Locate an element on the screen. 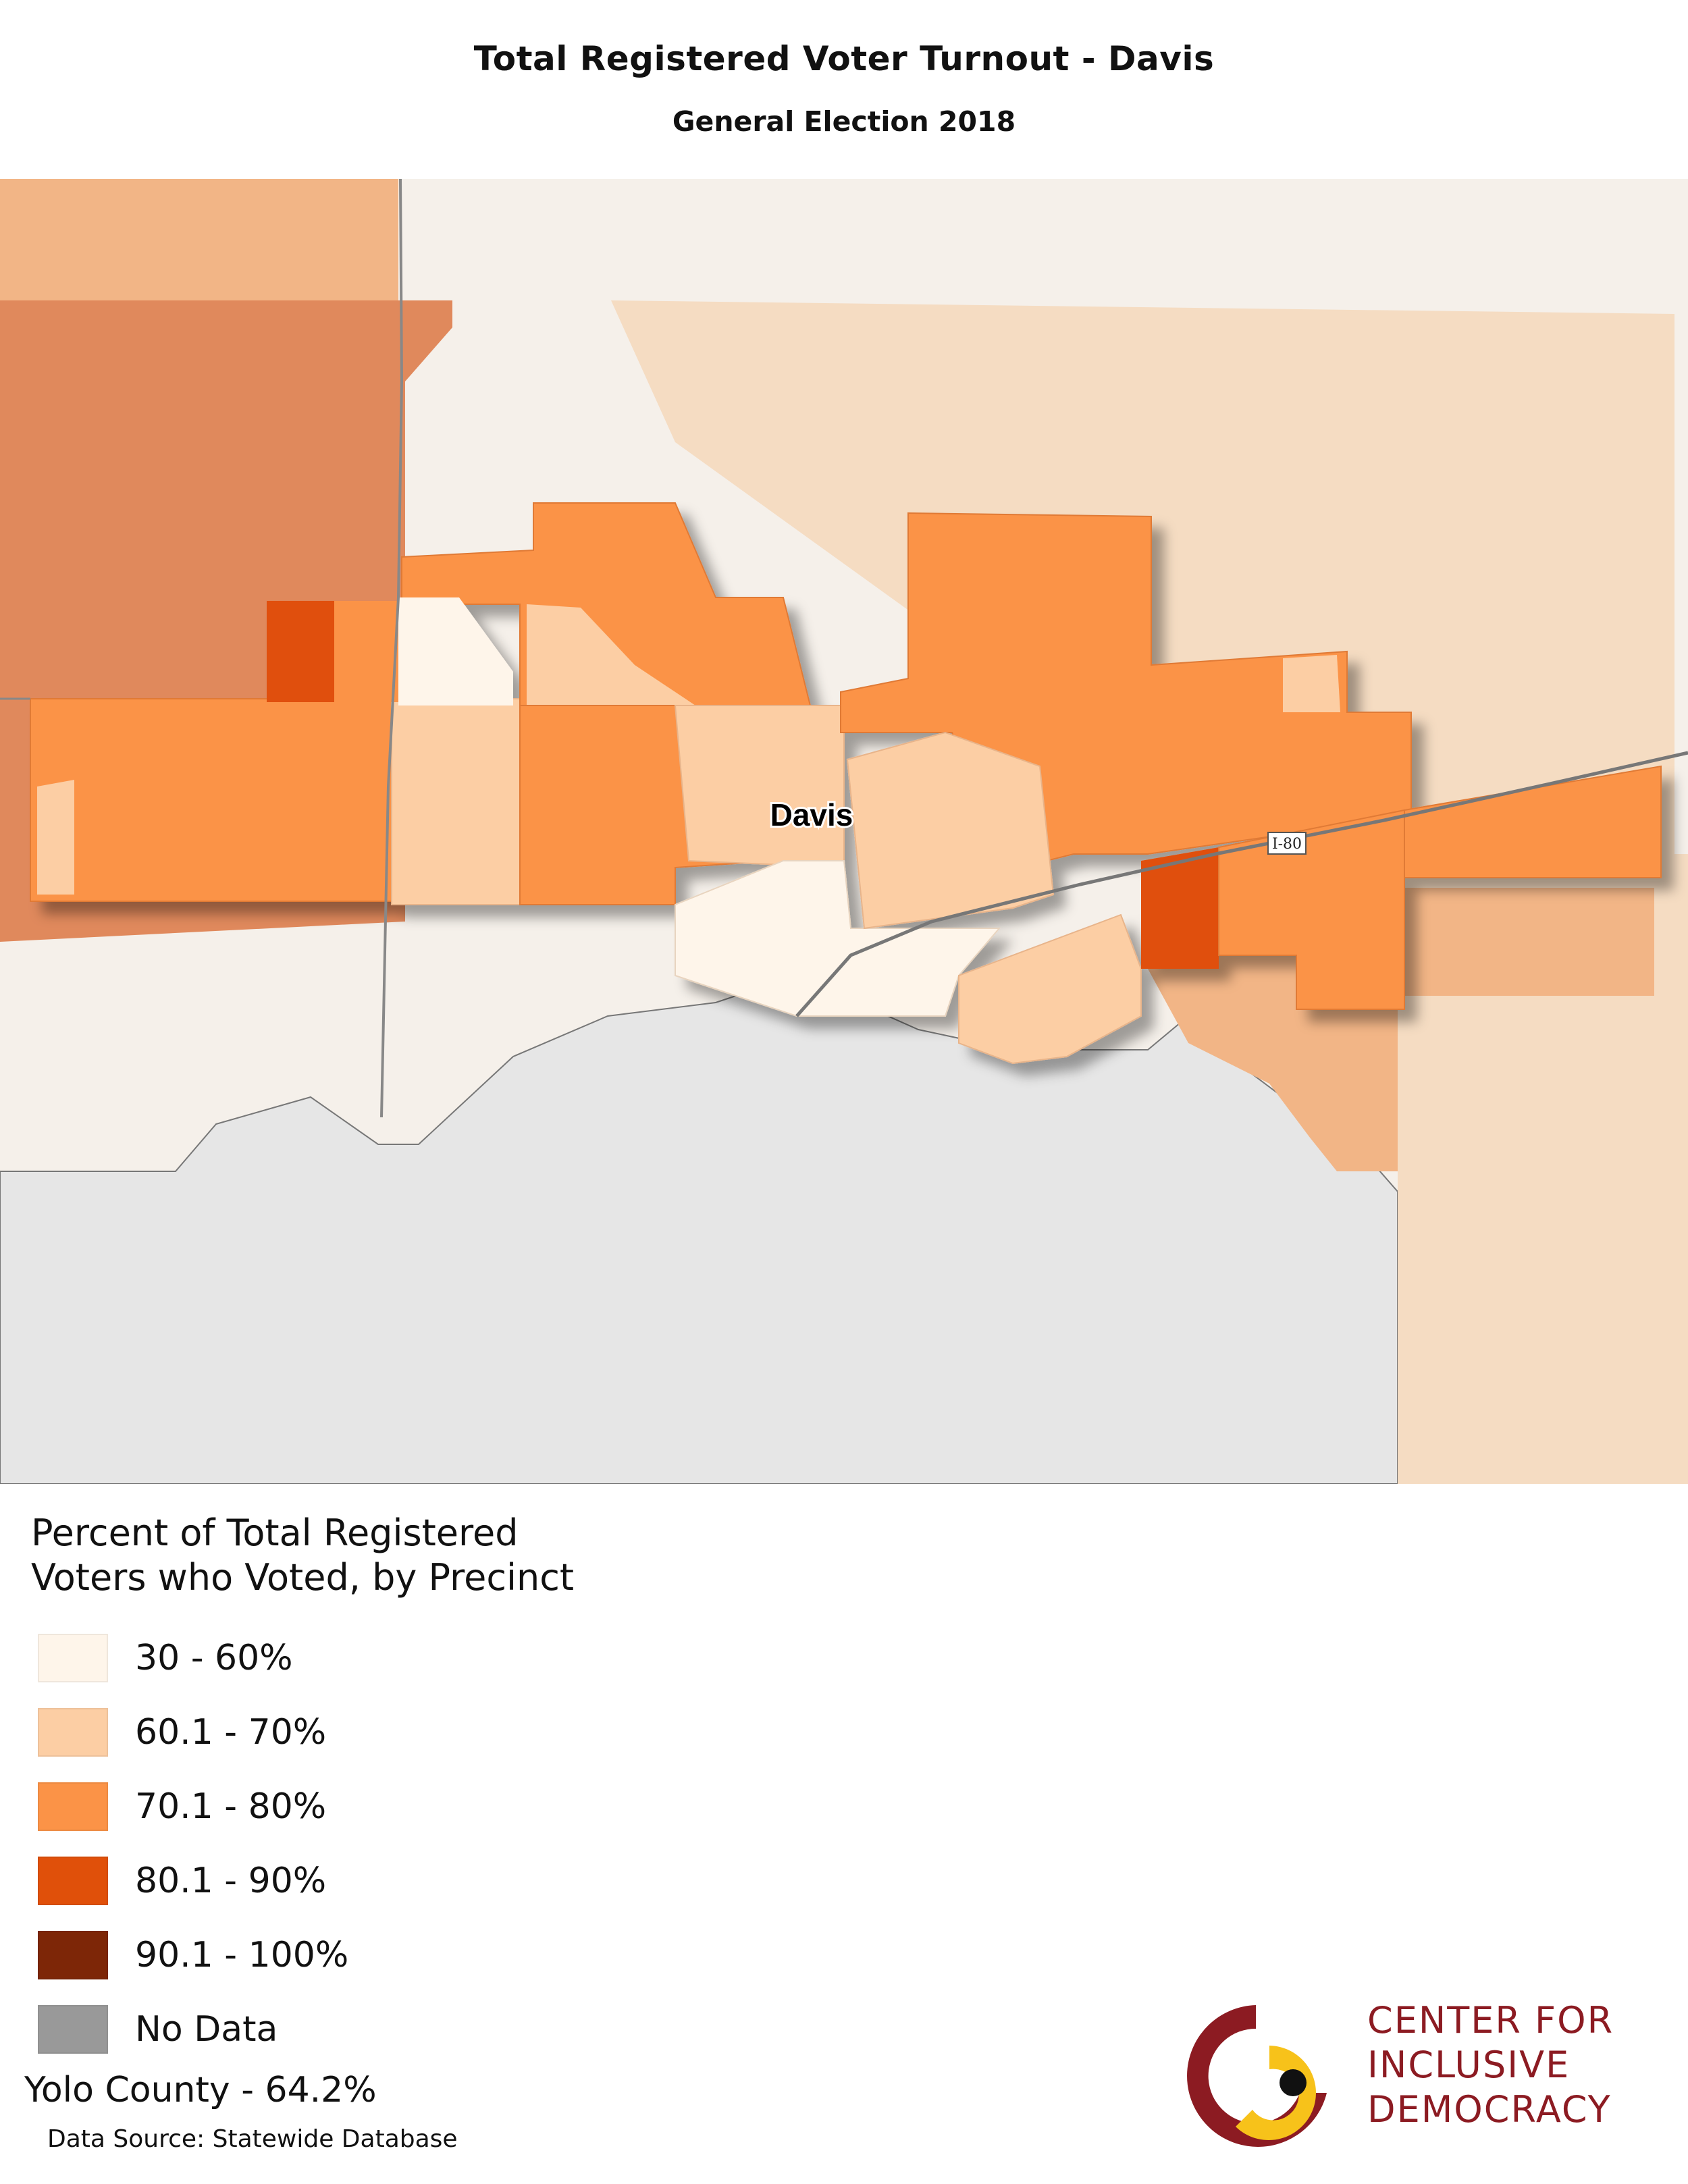 This screenshot has width=1688, height=2184. precinct-northeast-low is located at coordinates (1311, 683).